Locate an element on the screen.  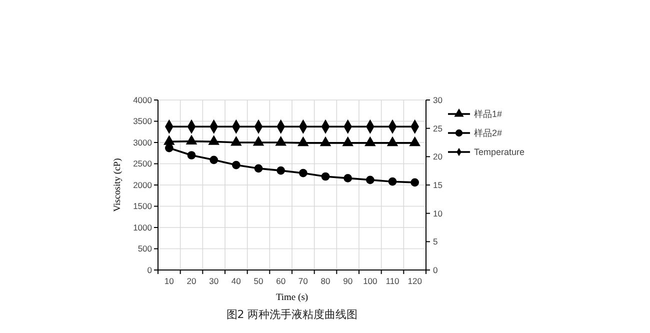
x-tick-label: 90 is located at coordinates (348, 281).